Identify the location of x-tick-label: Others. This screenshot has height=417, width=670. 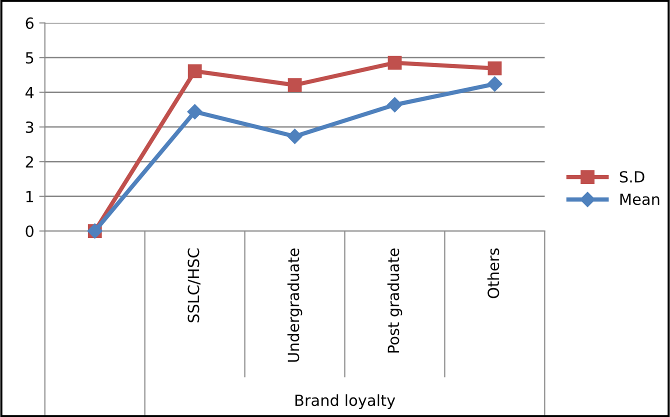
(493, 273).